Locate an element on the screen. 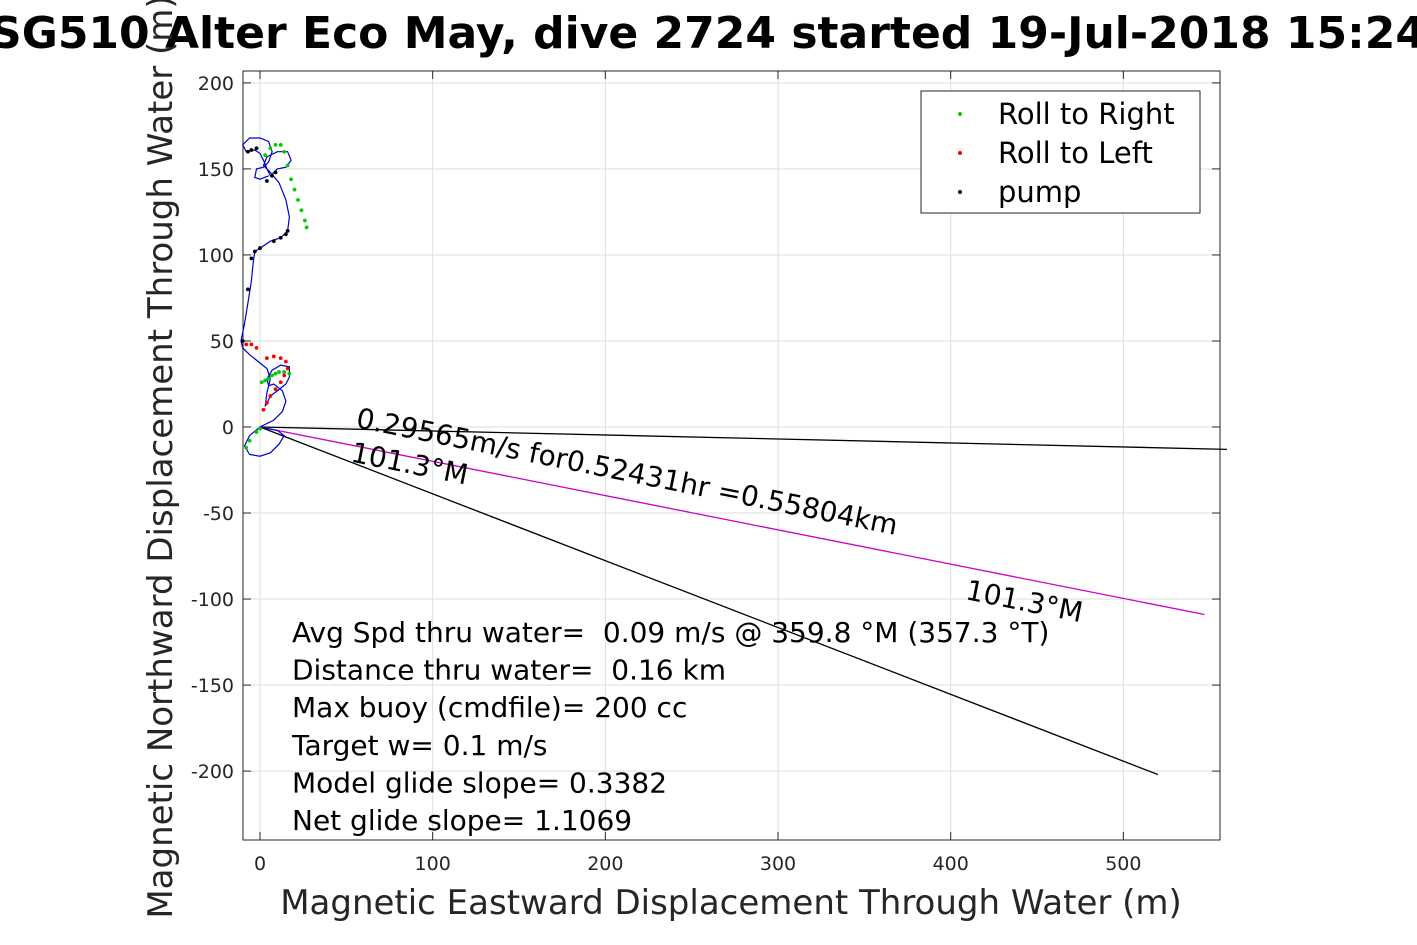 This screenshot has height=945, width=1417. x-tick-label: 300 is located at coordinates (778, 864).